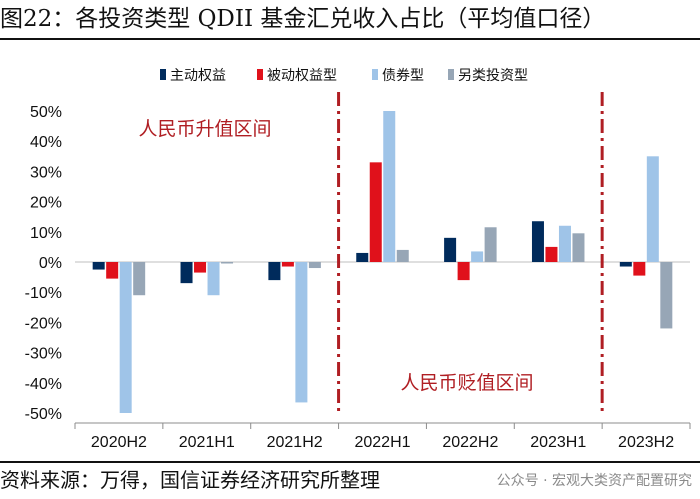 This screenshot has height=499, width=700. I want to click on annotation-depreciation: 人民币贬值区间, so click(466, 383).